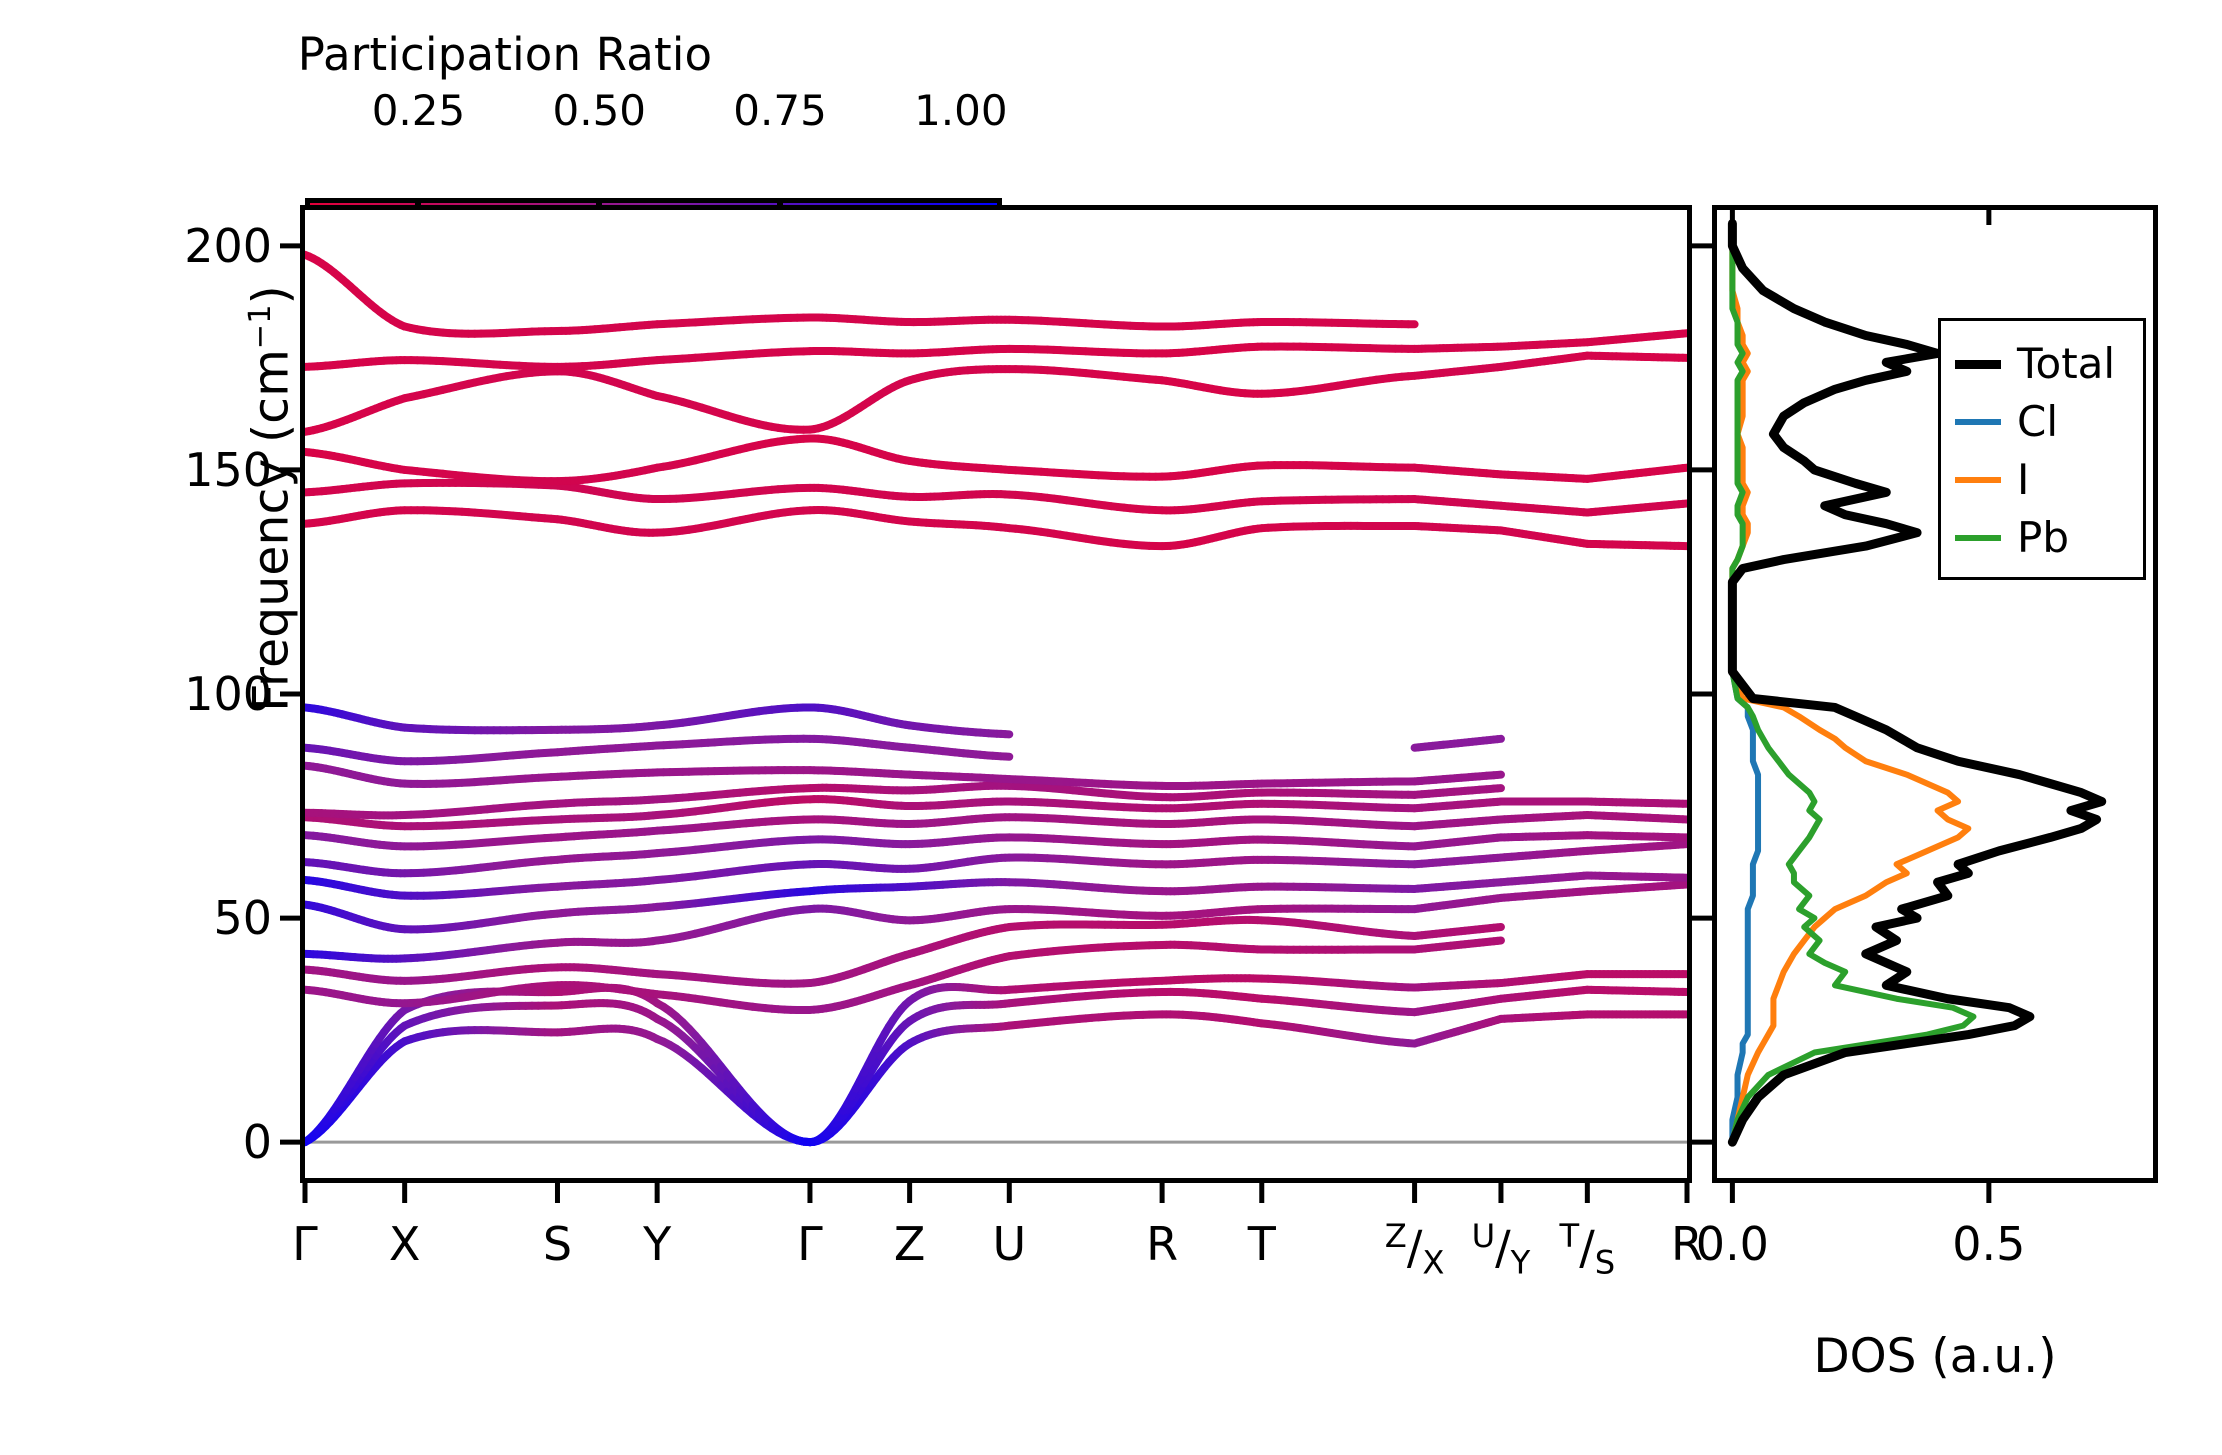 Image resolution: width=2222 pixels, height=1455 pixels. Describe the element at coordinates (271, 530) in the screenshot. I see `y-axis-label-text: Frequency (cm` at that location.